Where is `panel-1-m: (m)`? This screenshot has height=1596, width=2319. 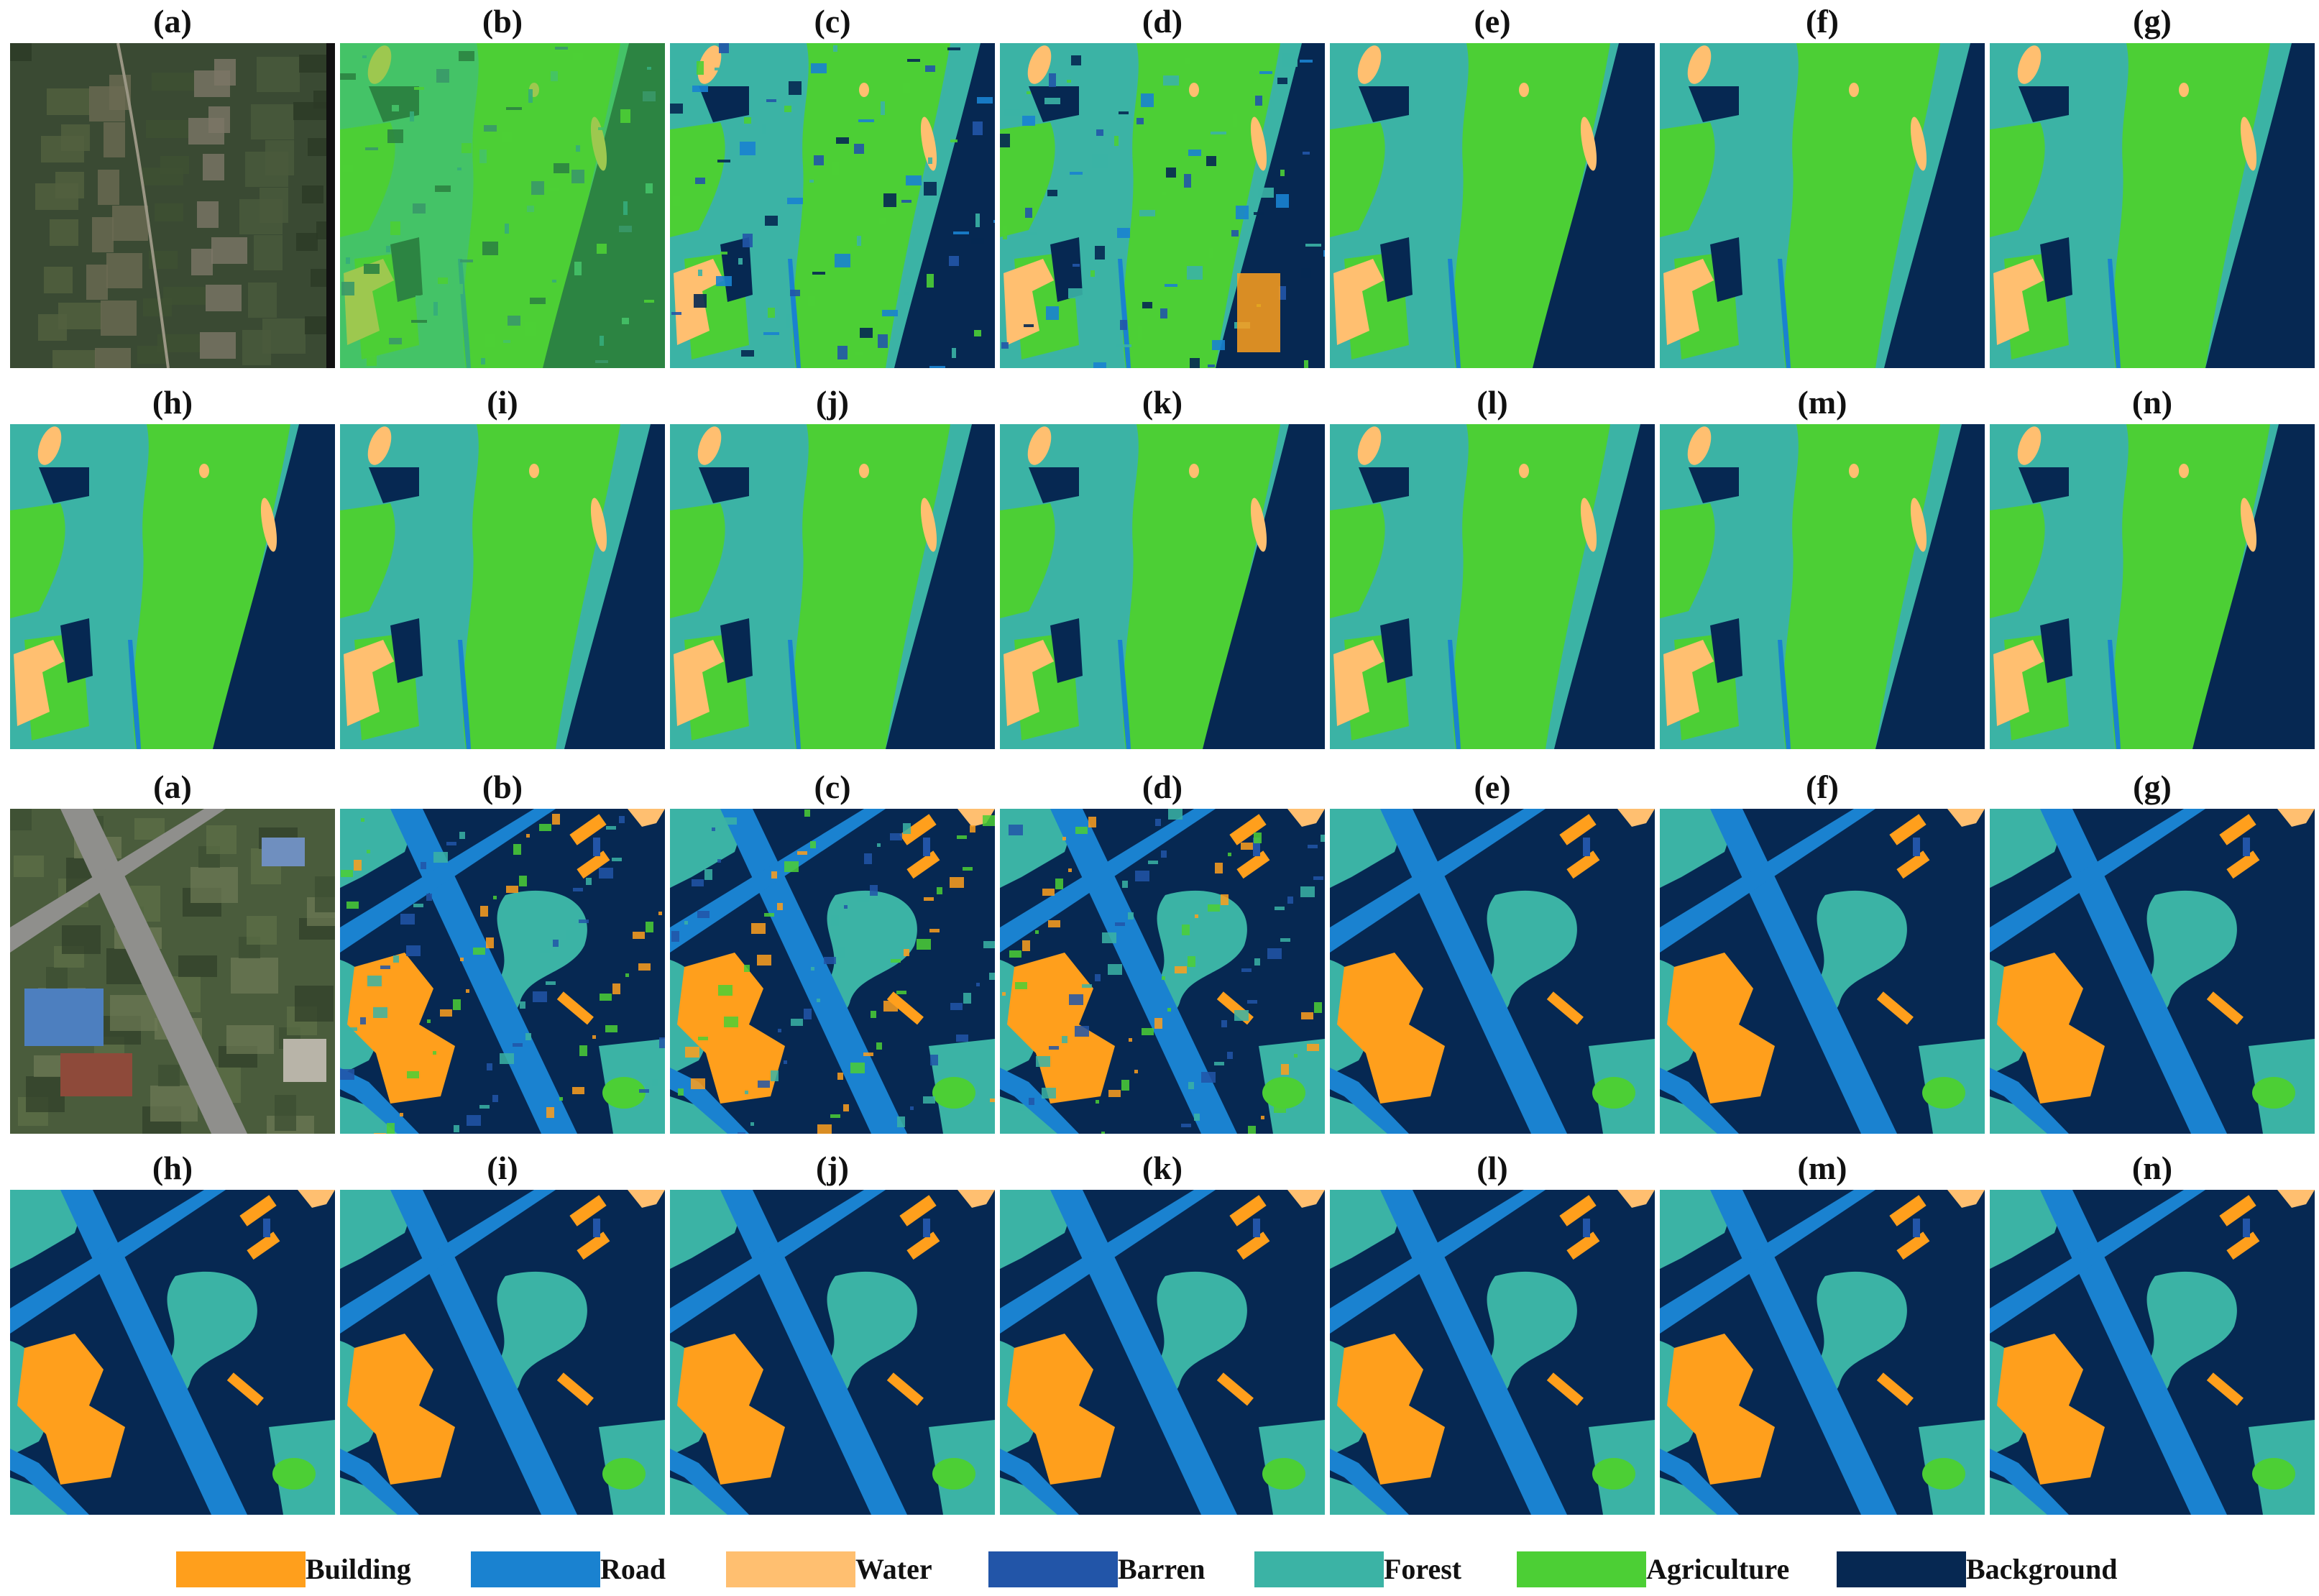 panel-1-m: (m) is located at coordinates (1822, 565).